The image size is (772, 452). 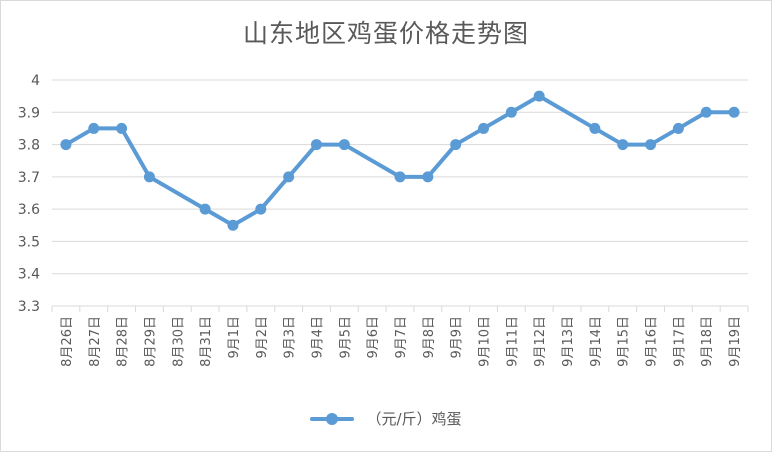 I want to click on legend-dot, so click(x=332, y=418).